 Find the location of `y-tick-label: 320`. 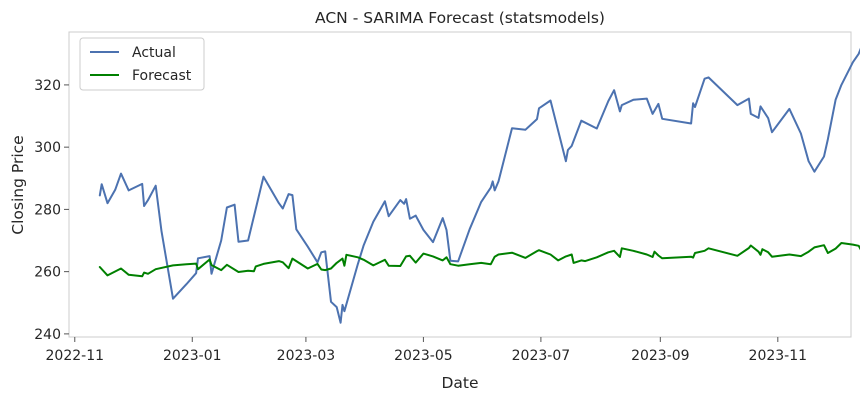

y-tick-label: 320 is located at coordinates (47, 86).